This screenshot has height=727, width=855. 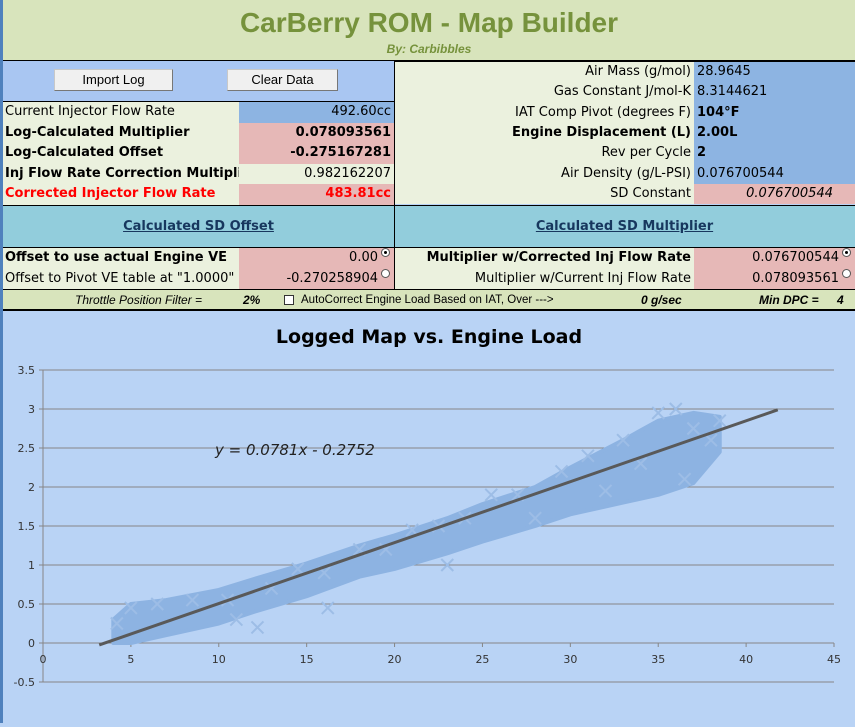 I want to click on row-value: 0.982162207, so click(x=316, y=173).